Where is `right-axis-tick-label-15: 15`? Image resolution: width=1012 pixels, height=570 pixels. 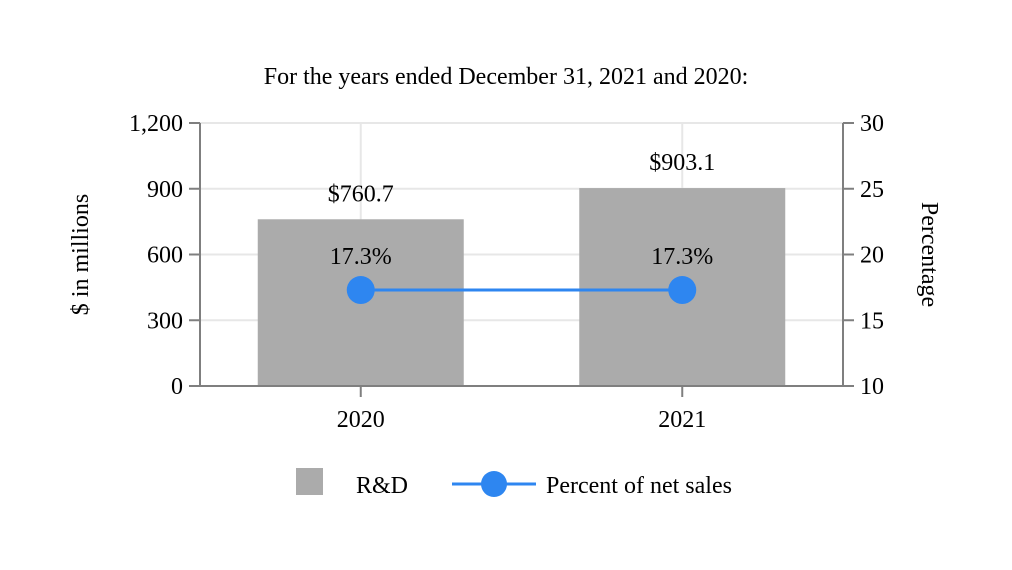
right-axis-tick-label-15: 15 is located at coordinates (872, 321).